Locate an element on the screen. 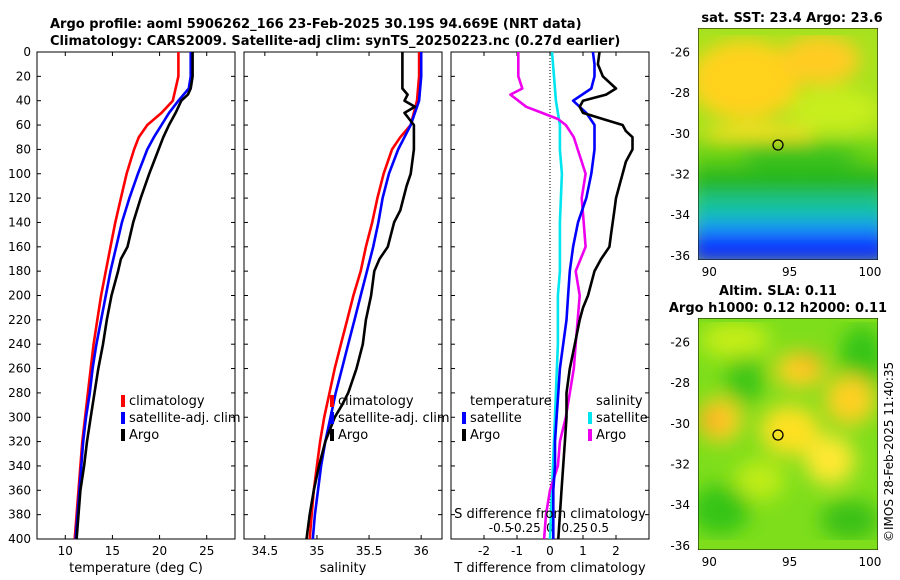 The height and width of the screenshot is (580, 900). x2-tick-label: -0.5 is located at coordinates (500, 528).